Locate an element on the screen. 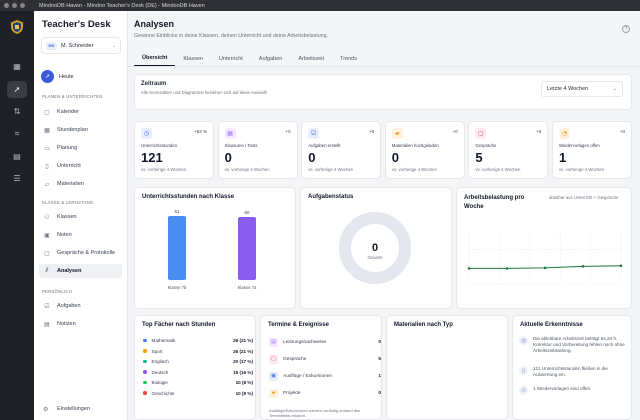  rocket-icon: ➚ is located at coordinates (17, 89).